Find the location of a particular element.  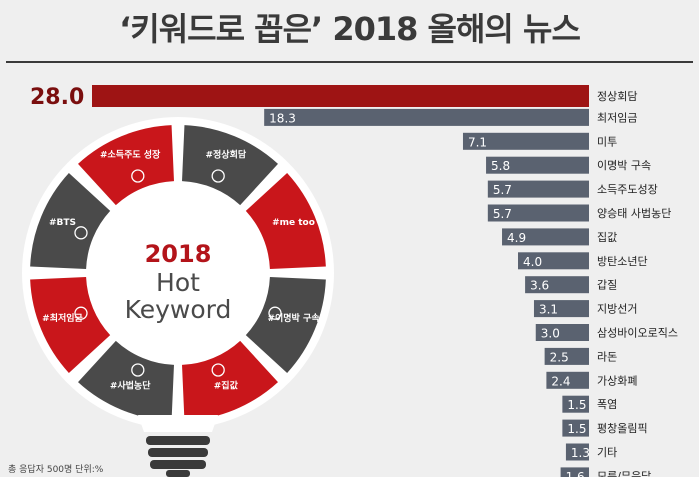

page-title: ‘키워드로 꼽은’ 2018 올해의 뉴스 is located at coordinates (350, 29).